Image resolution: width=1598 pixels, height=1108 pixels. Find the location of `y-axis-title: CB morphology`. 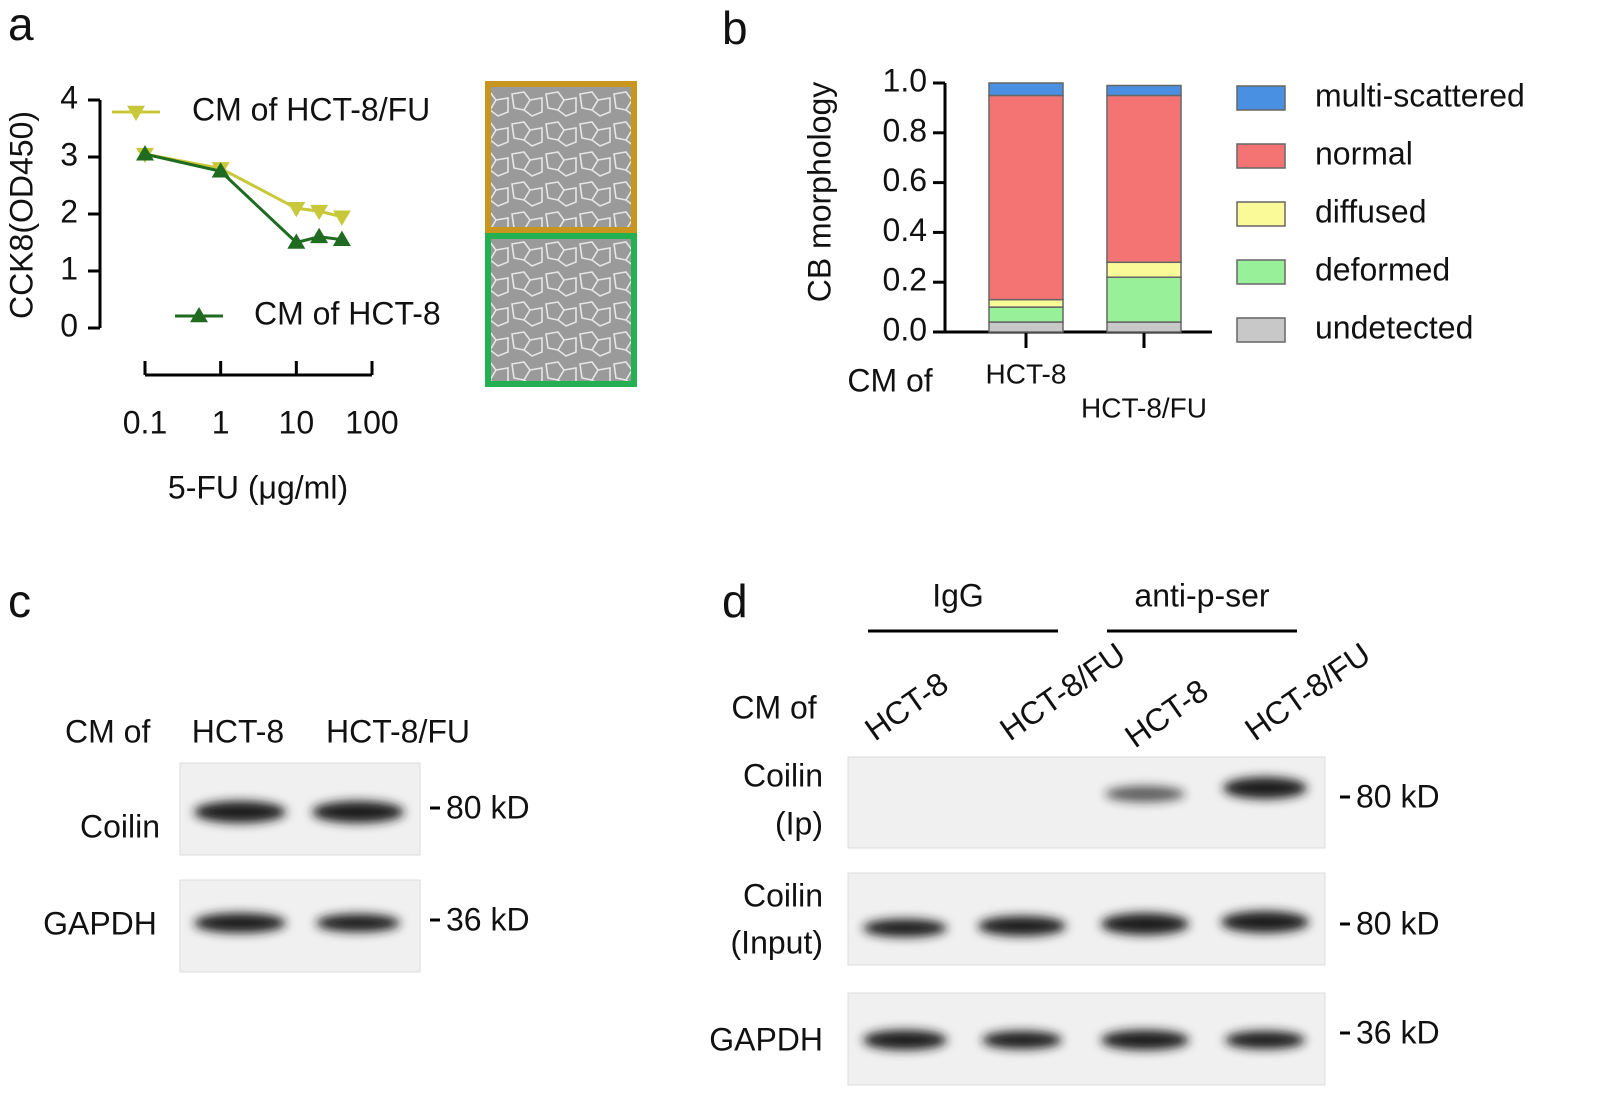

y-axis-title: CB morphology is located at coordinates (819, 192).